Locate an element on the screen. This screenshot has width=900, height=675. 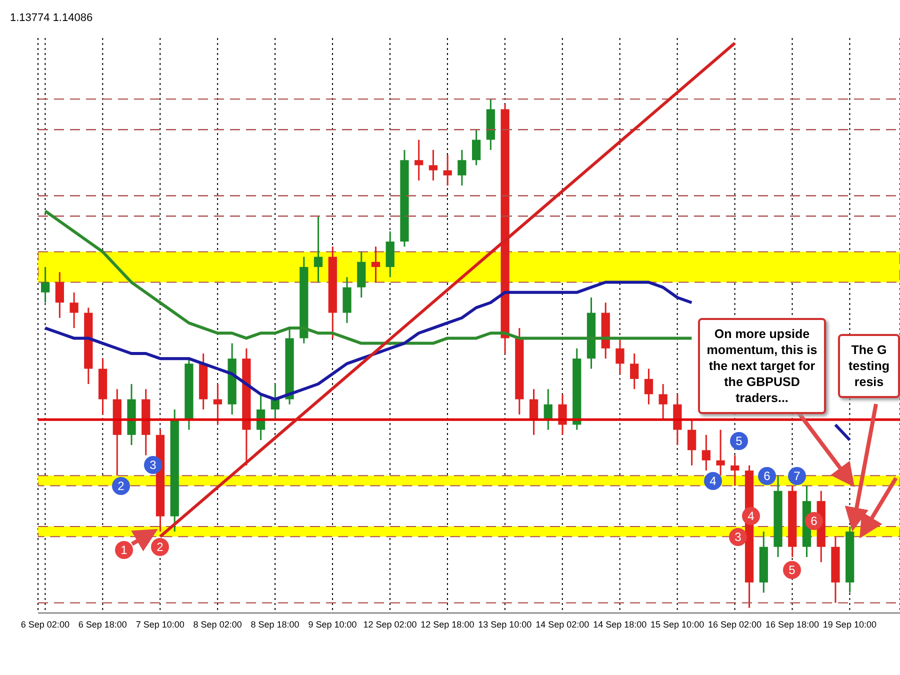
x-tick-label: 14 Sep 02:00 is located at coordinates (563, 624).